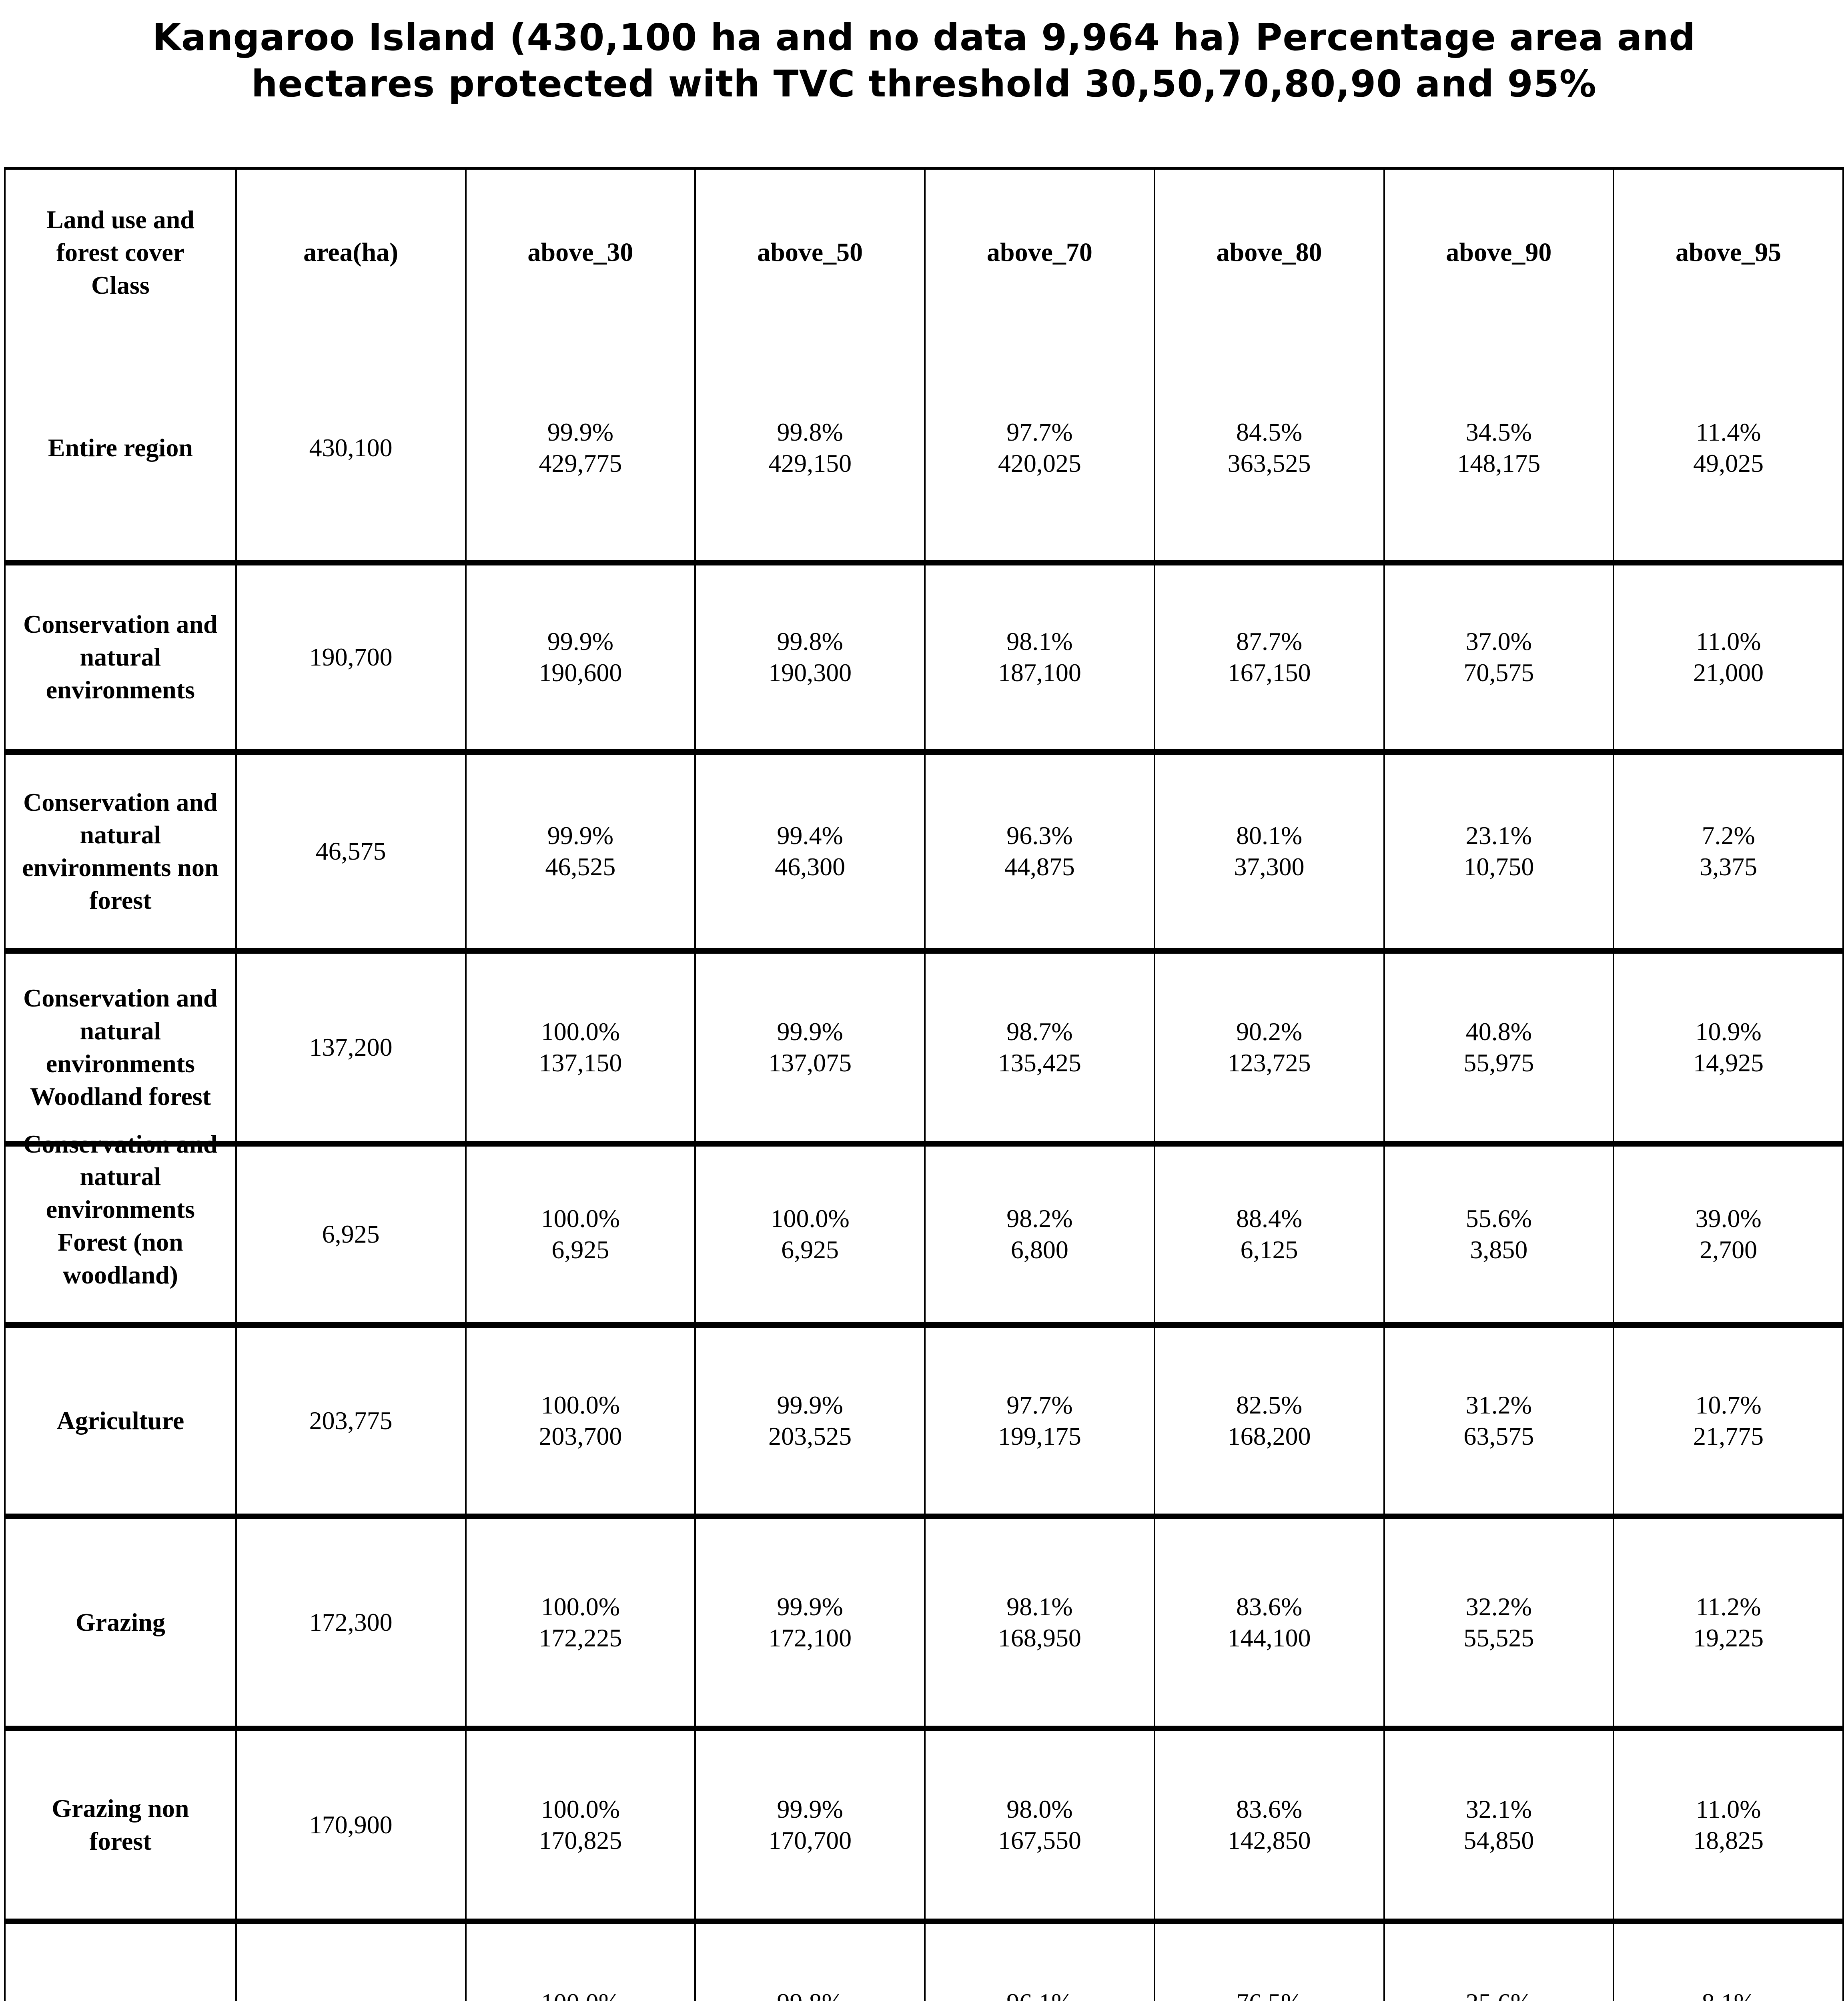 This screenshot has width=1848, height=2001. Describe the element at coordinates (1039, 1622) in the screenshot. I see `threshold-cell: 98.1% 168,950` at that location.